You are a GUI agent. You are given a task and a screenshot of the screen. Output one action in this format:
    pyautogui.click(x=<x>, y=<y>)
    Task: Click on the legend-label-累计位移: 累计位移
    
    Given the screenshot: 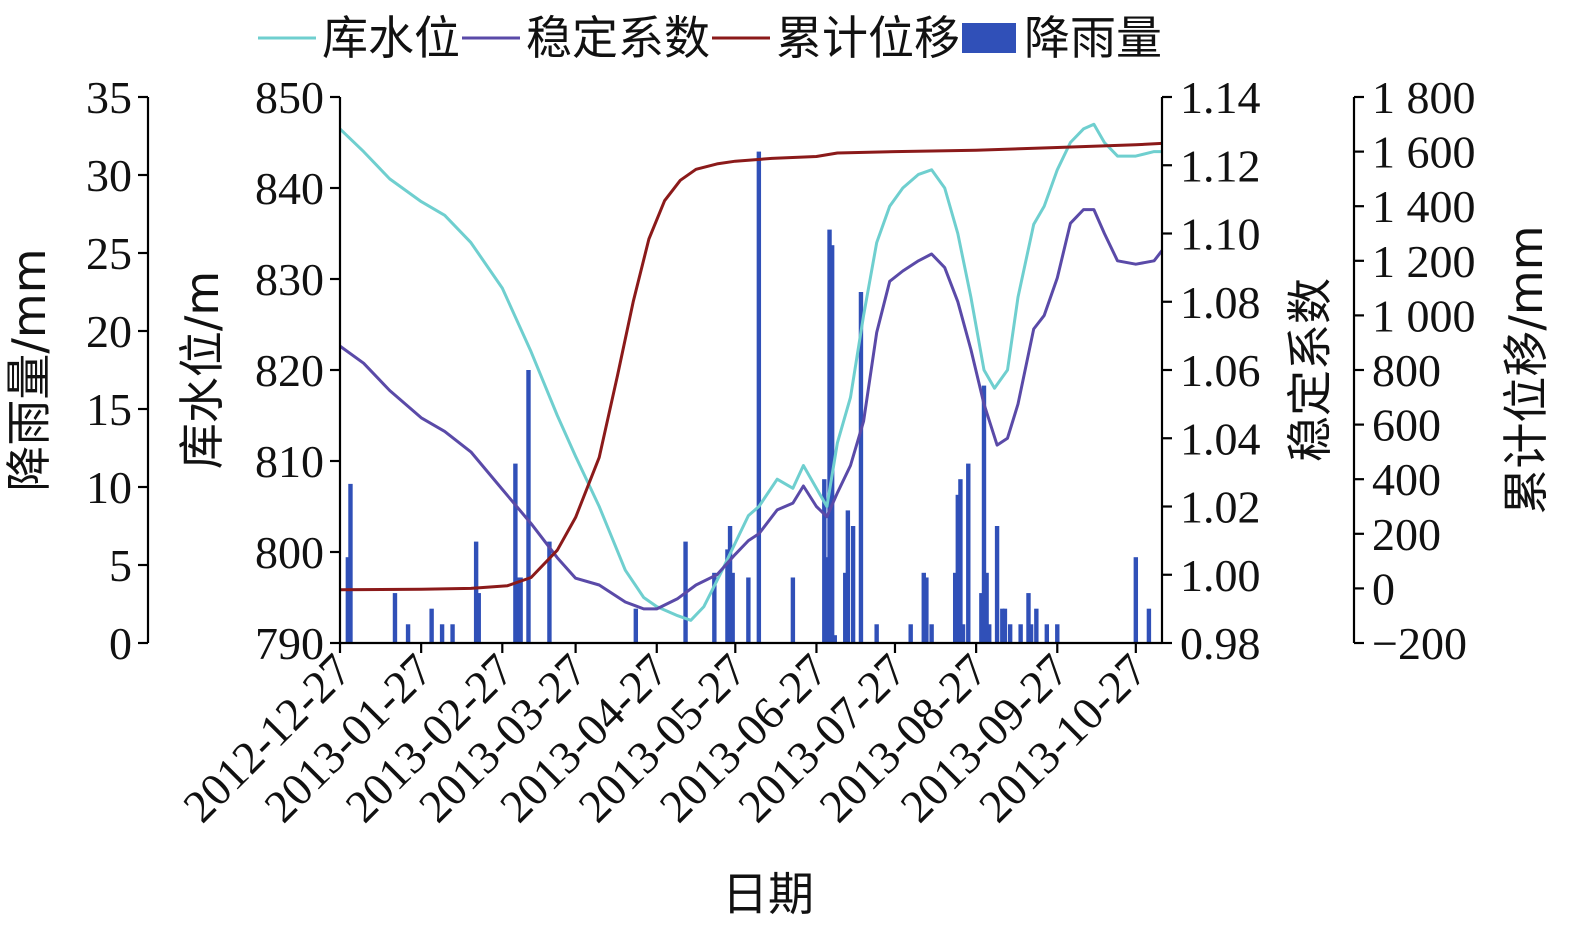 What is the action you would take?
    pyautogui.click(x=868, y=38)
    